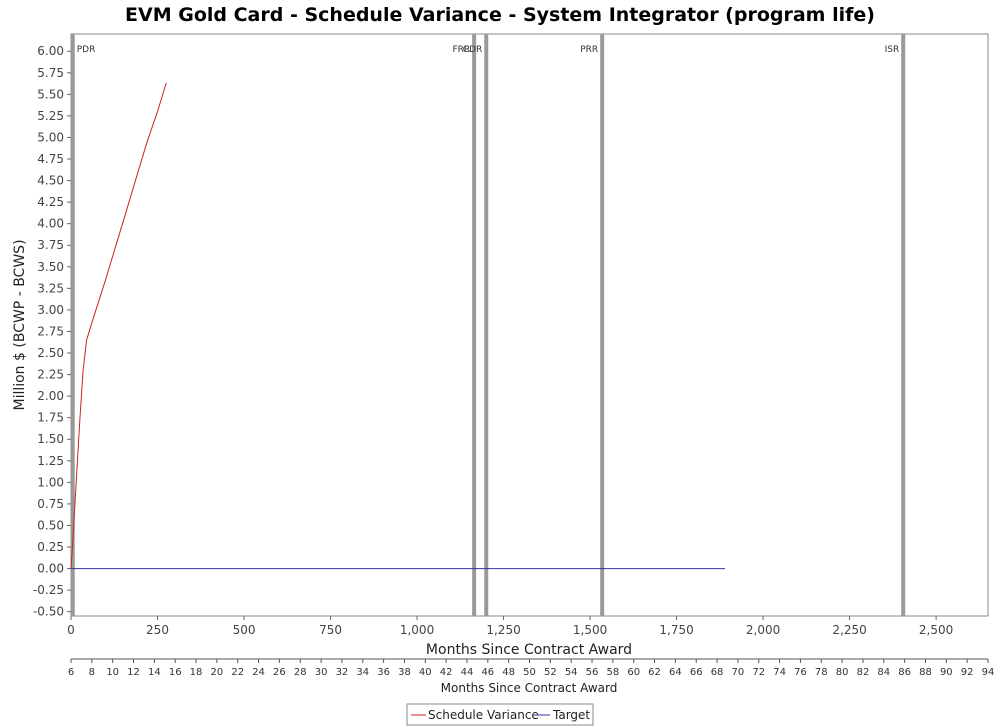  I want to click on x2-tick-label: 92, so click(967, 672).